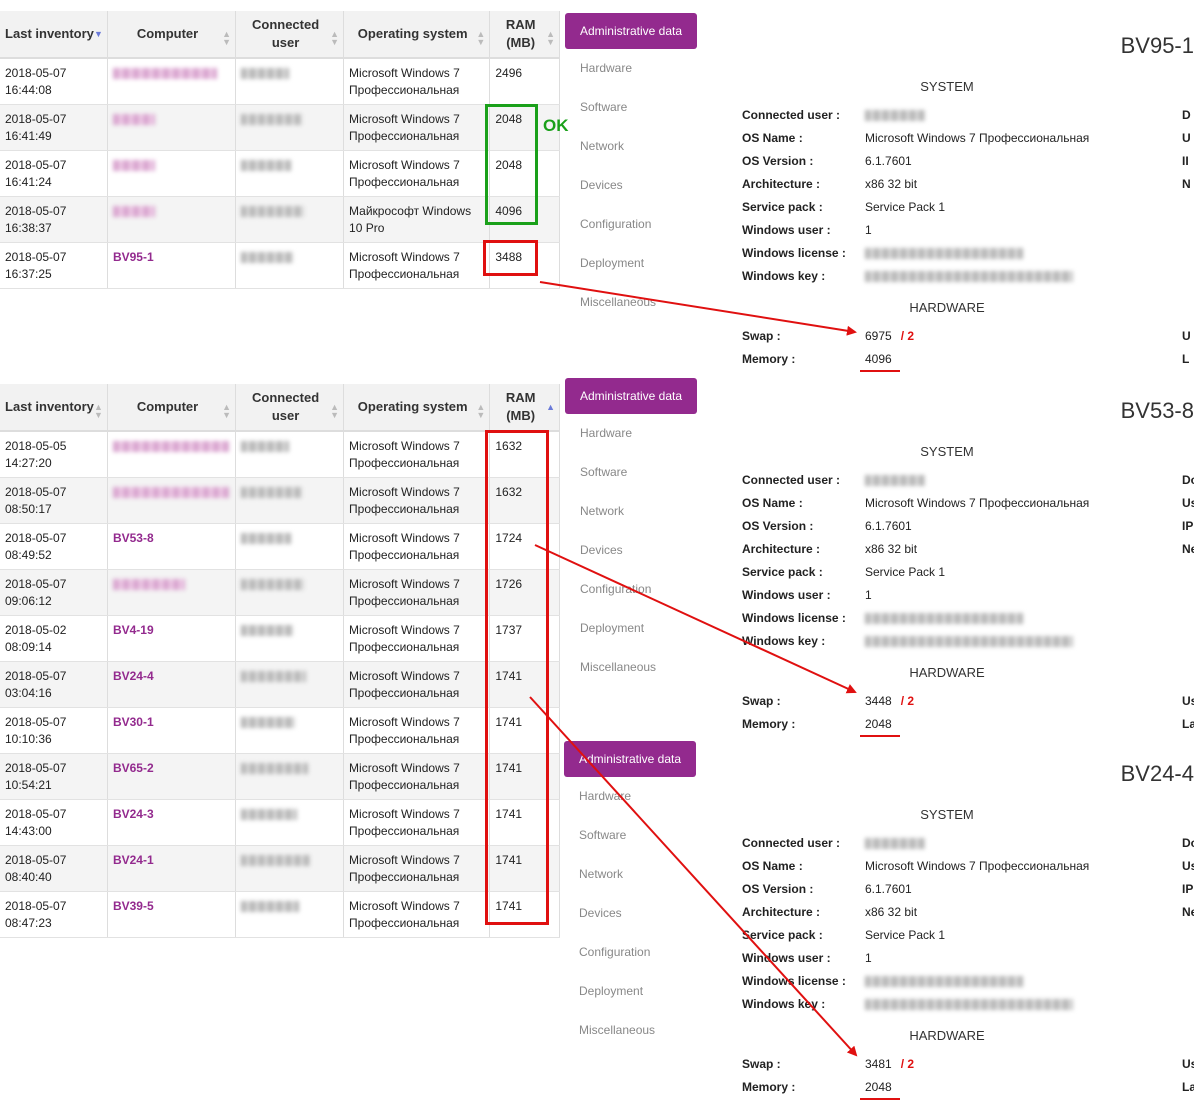  I want to click on cell-computer: BV53-8, so click(172, 546).